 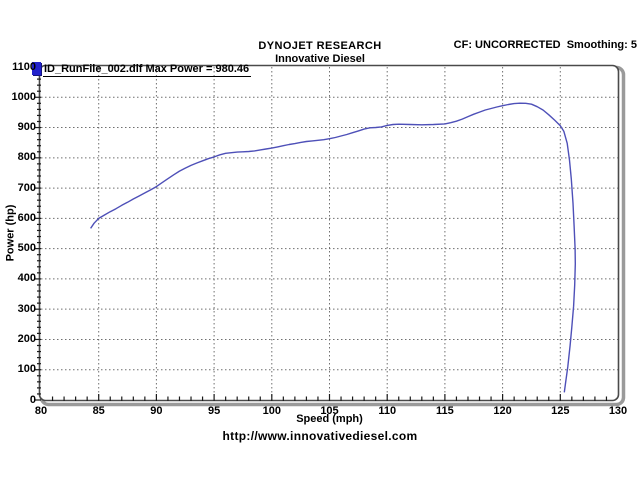 What do you see at coordinates (41, 411) in the screenshot?
I see `x-tick-label: 80` at bounding box center [41, 411].